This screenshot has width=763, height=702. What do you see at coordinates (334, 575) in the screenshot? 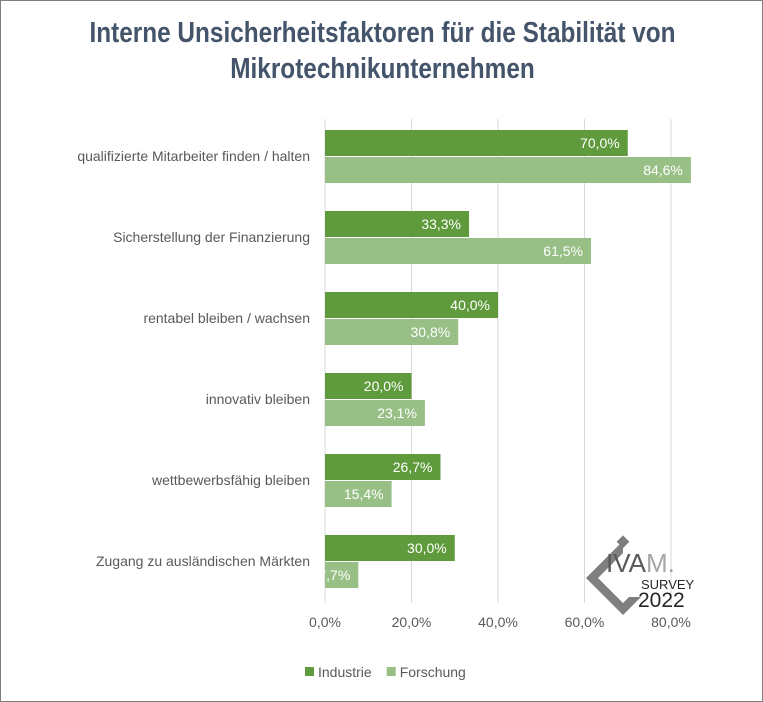
I see `data-label: 7,7%` at bounding box center [334, 575].